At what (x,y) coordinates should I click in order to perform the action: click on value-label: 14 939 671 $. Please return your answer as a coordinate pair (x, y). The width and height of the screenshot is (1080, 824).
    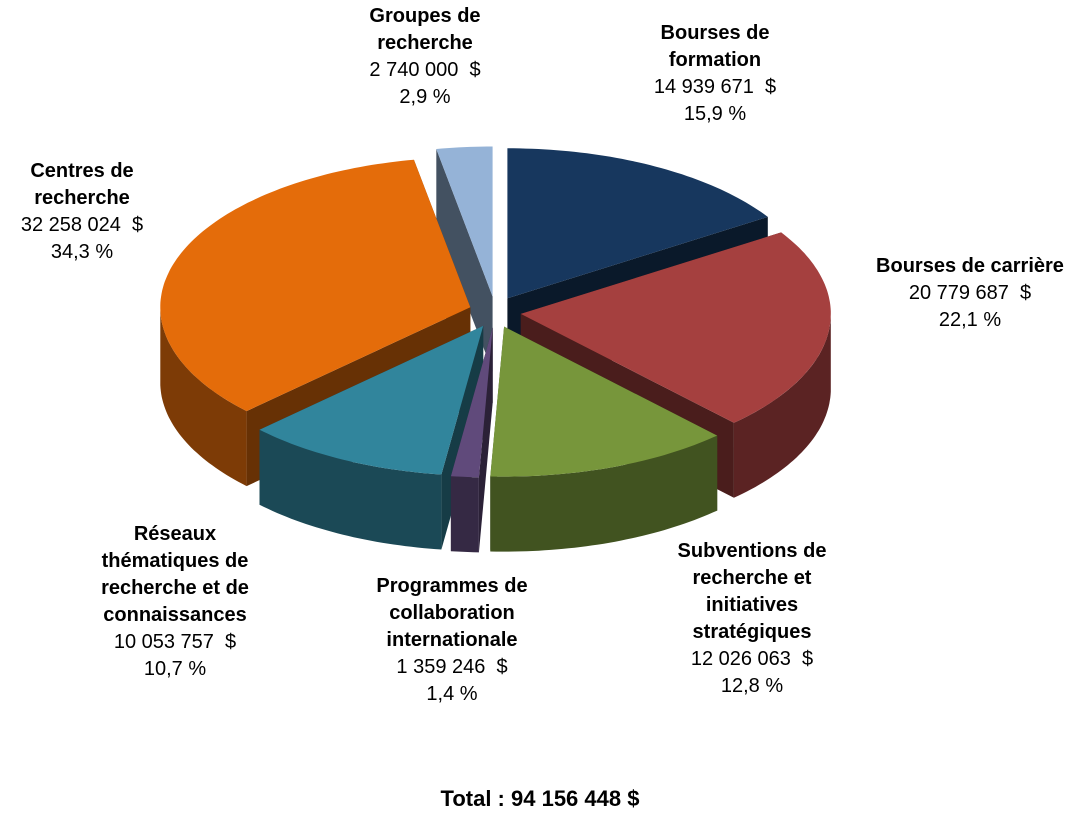
    Looking at the image, I should click on (715, 87).